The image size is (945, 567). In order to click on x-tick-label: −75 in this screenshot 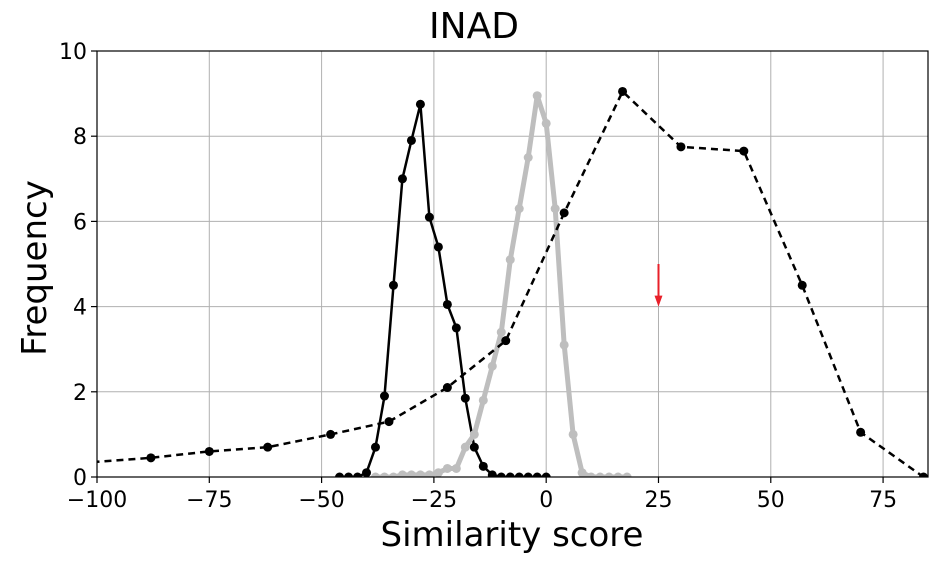, I will do `click(209, 500)`.